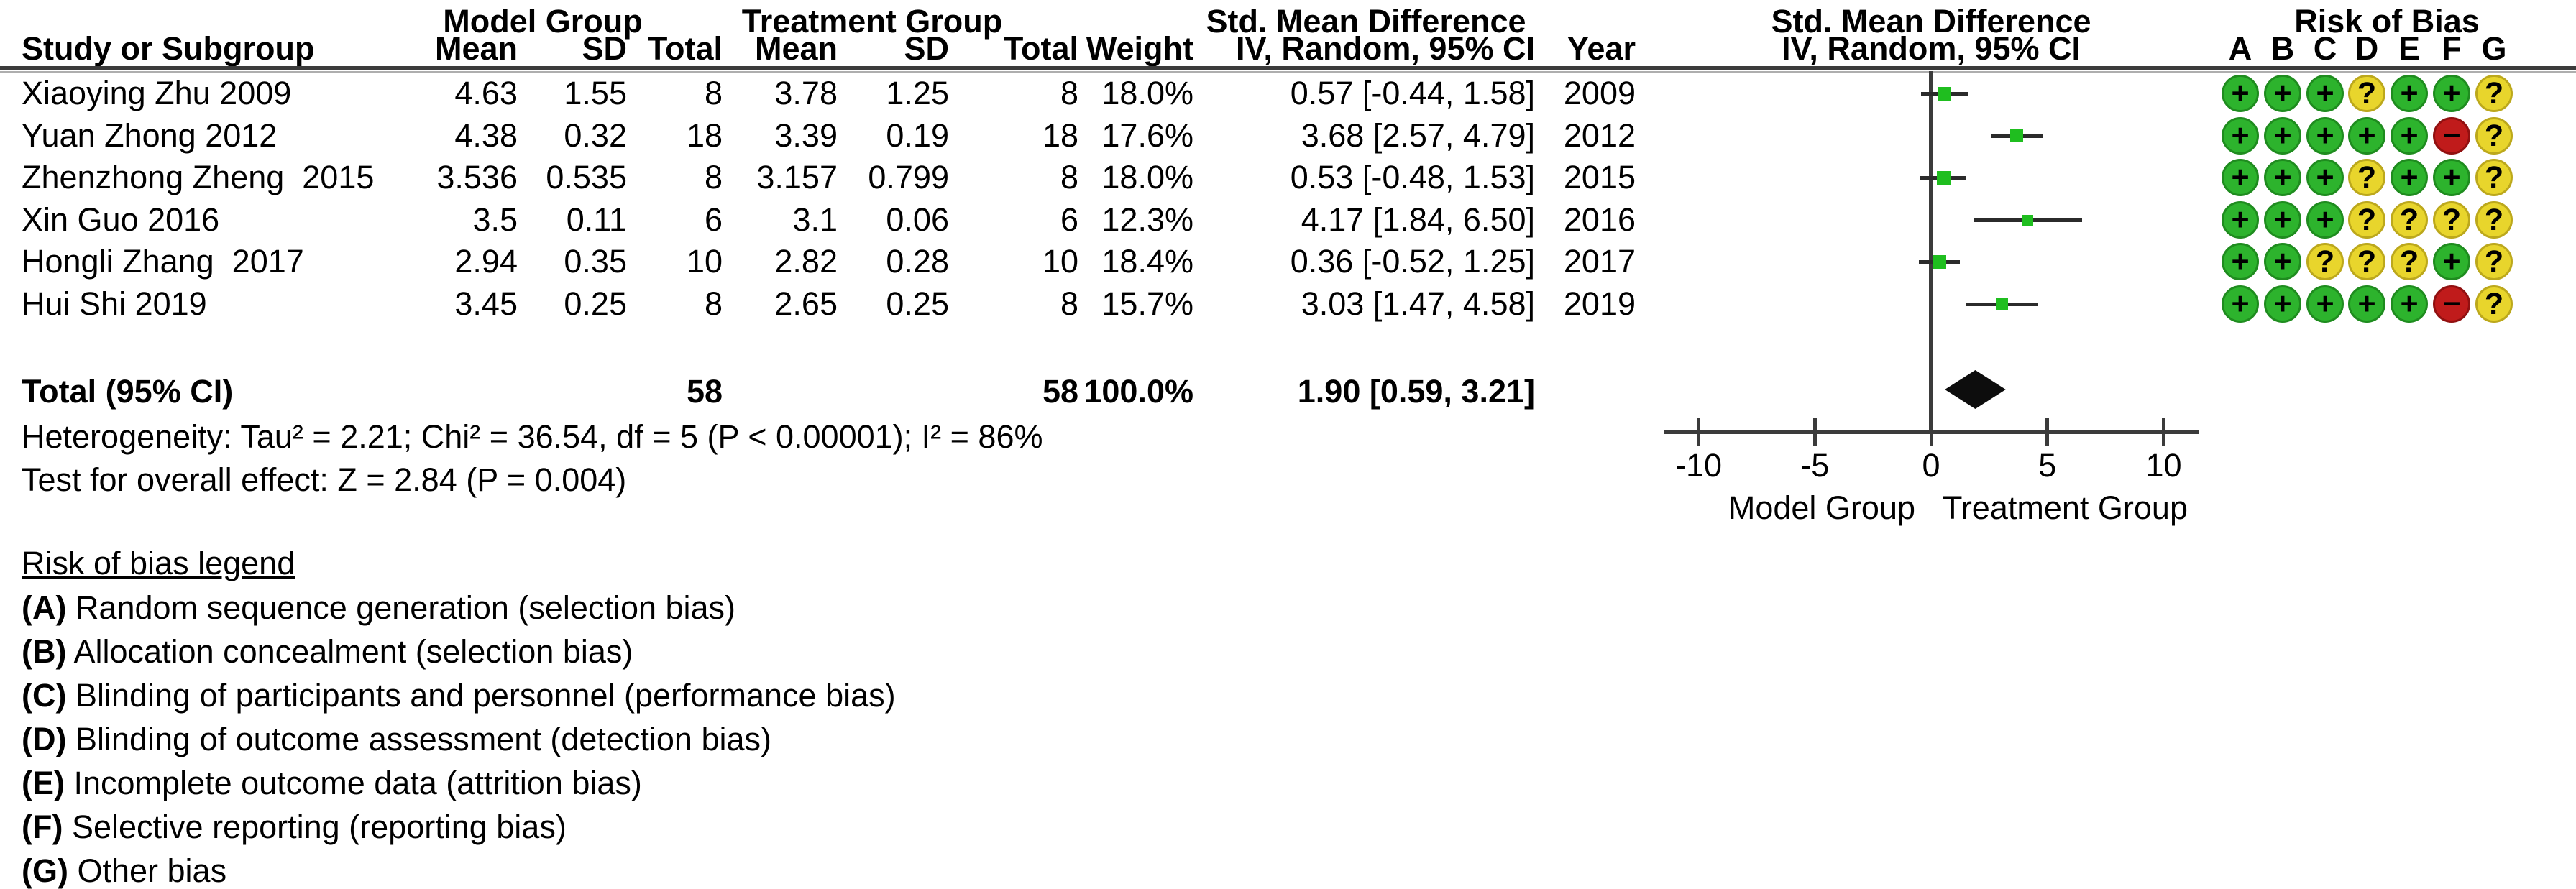  Describe the element at coordinates (1599, 135) in the screenshot. I see `cell-year: 2012` at that location.